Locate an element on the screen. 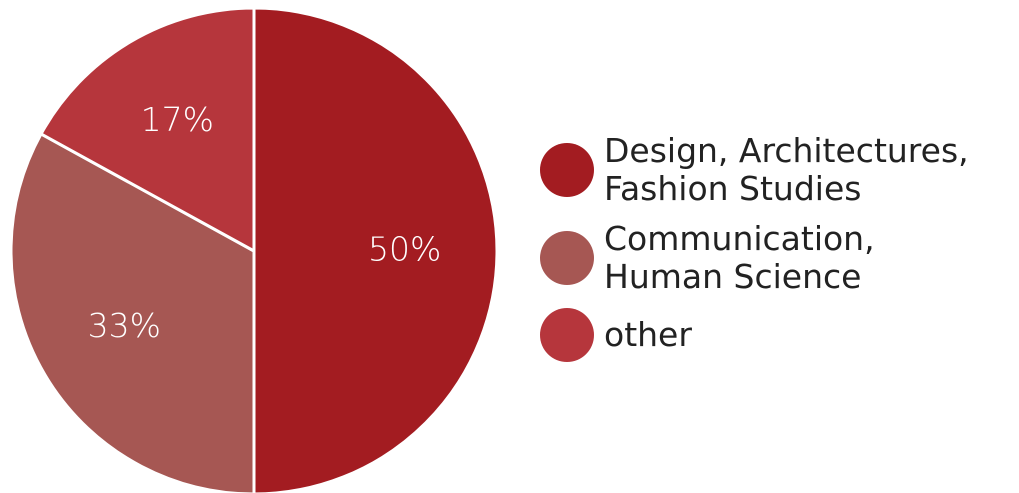 The image size is (1019, 493). legend-label-other: other is located at coordinates (648, 335).